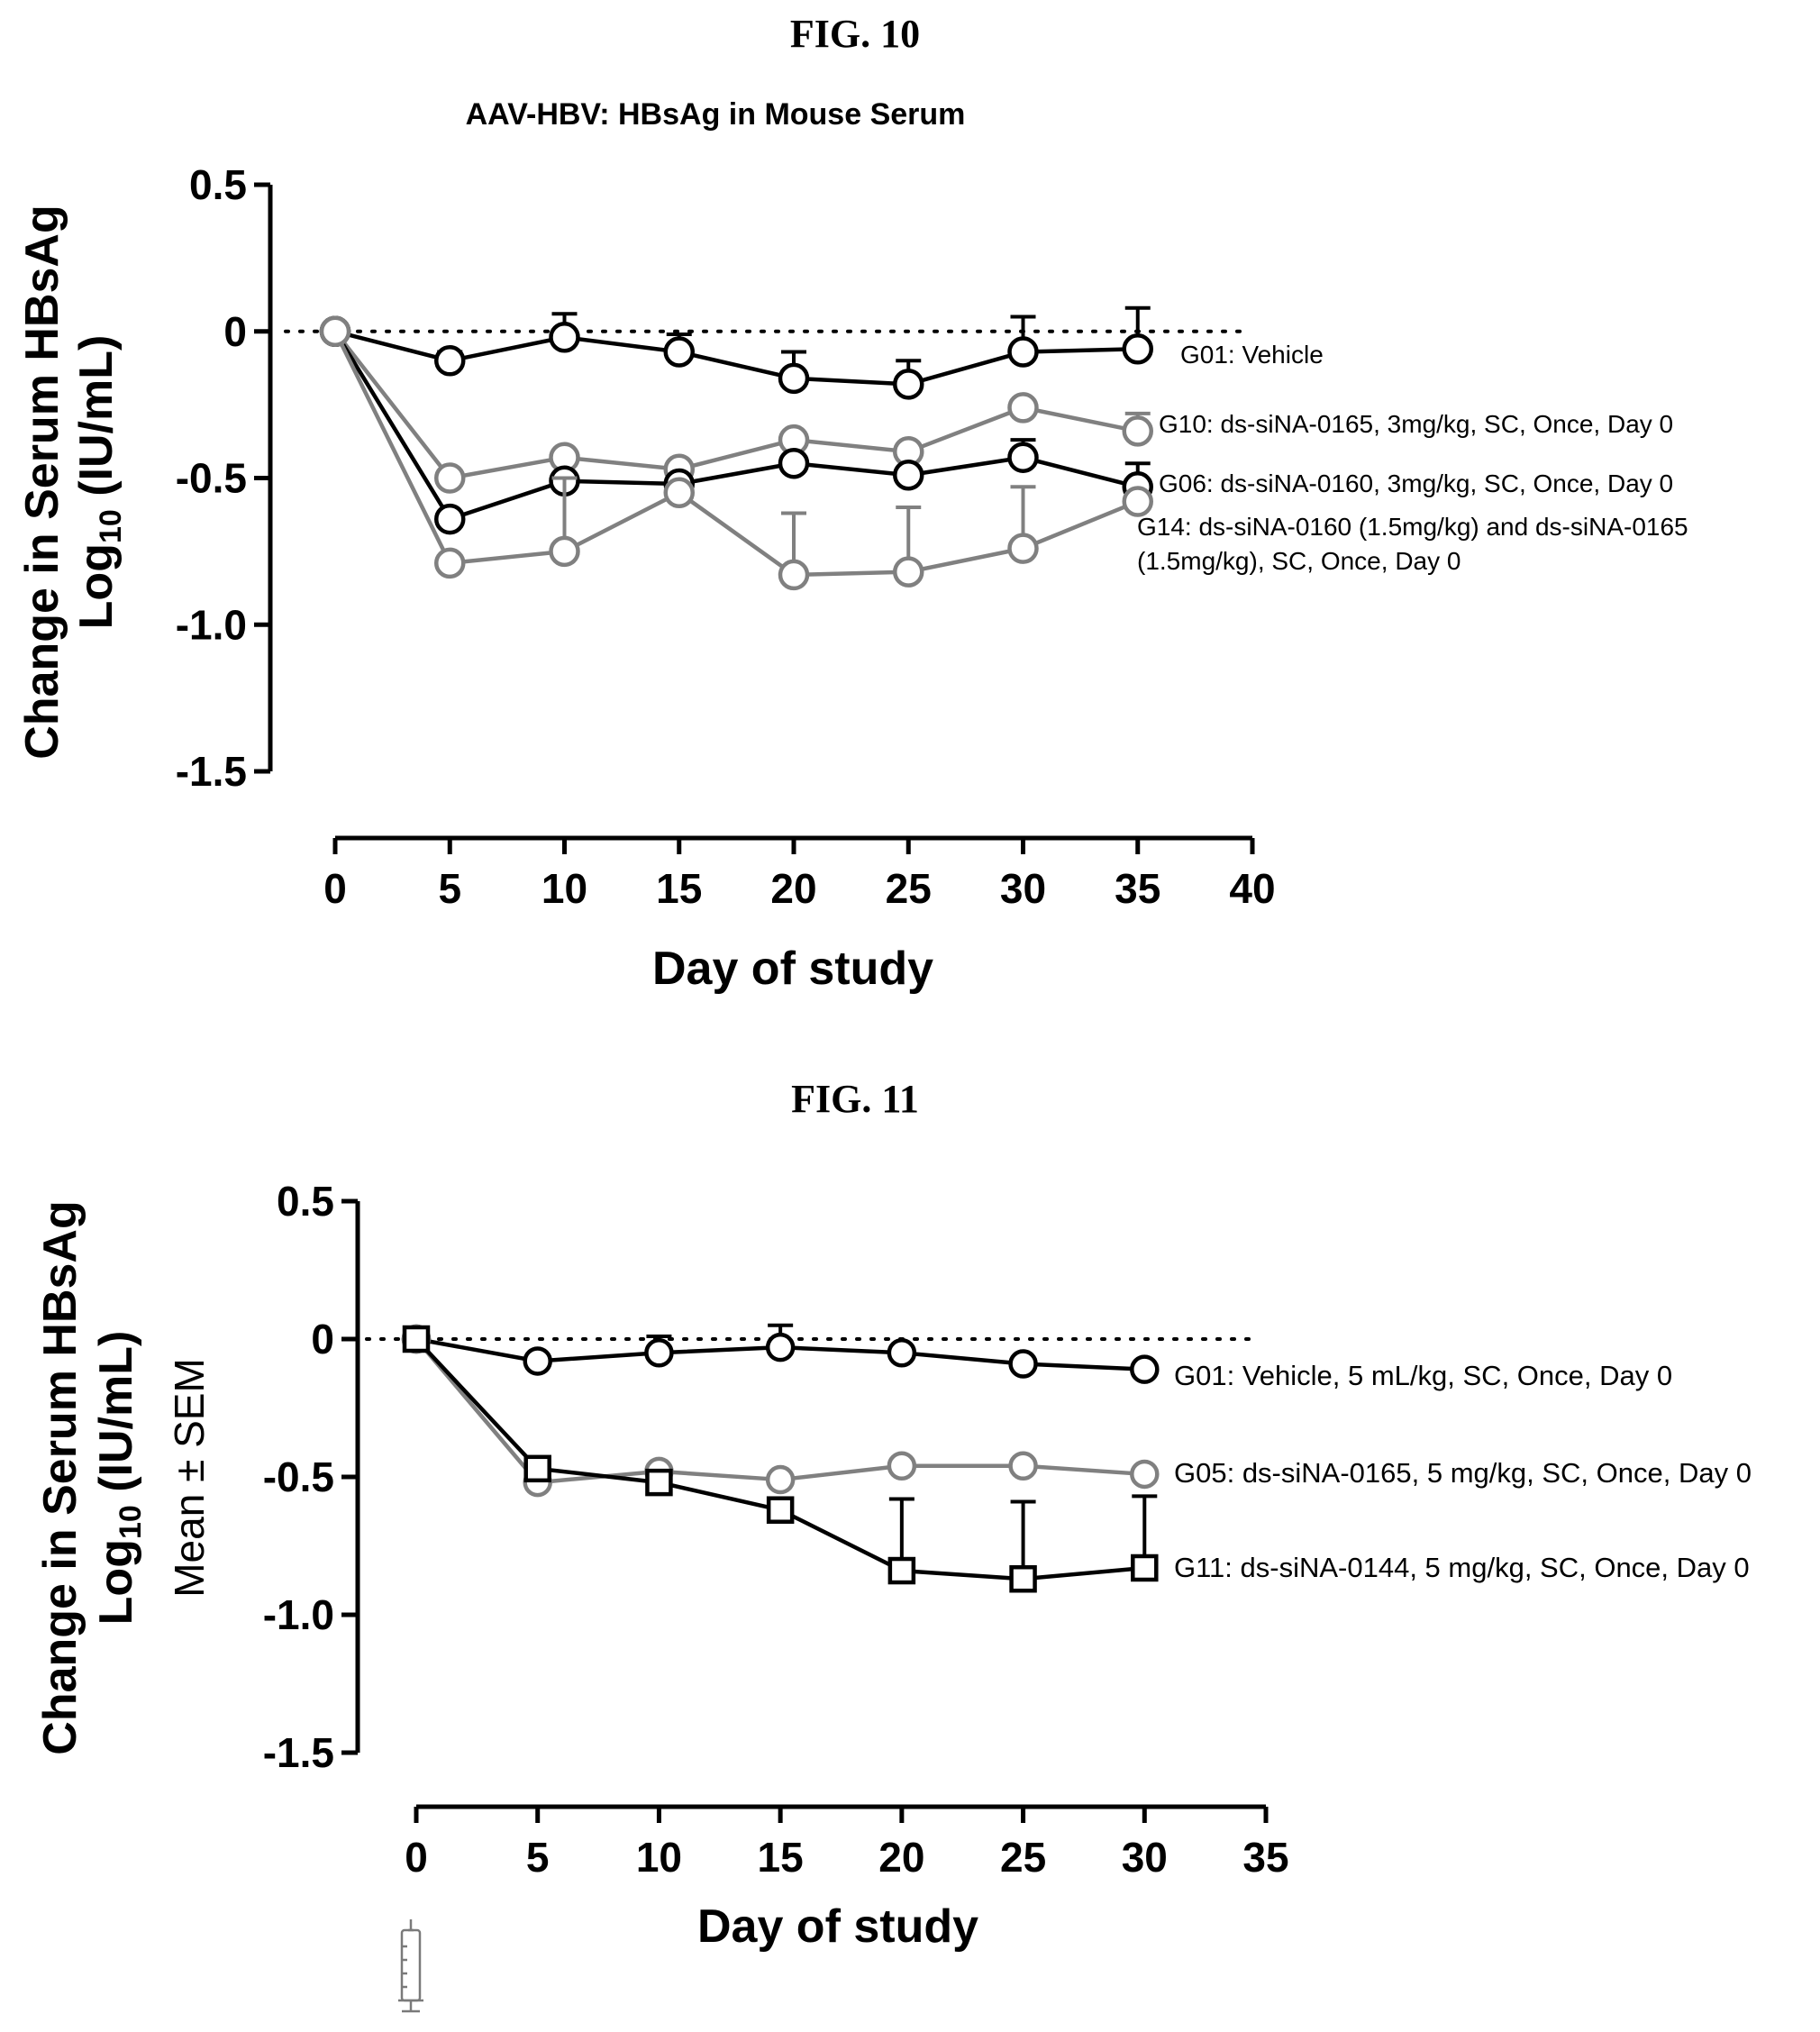 This screenshot has width=1820, height=2032. Describe the element at coordinates (189, 1478) in the screenshot. I see `fig11-ylabel-line3: Mean ± SEM` at that location.